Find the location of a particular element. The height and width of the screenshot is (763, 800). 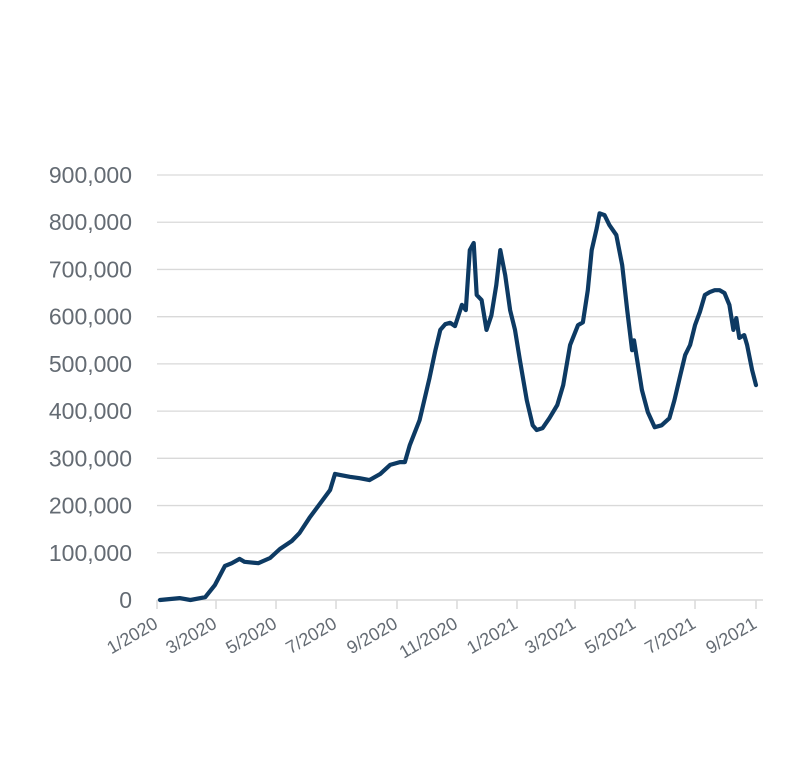

y-tick-label: 100,000 is located at coordinates (90, 553).